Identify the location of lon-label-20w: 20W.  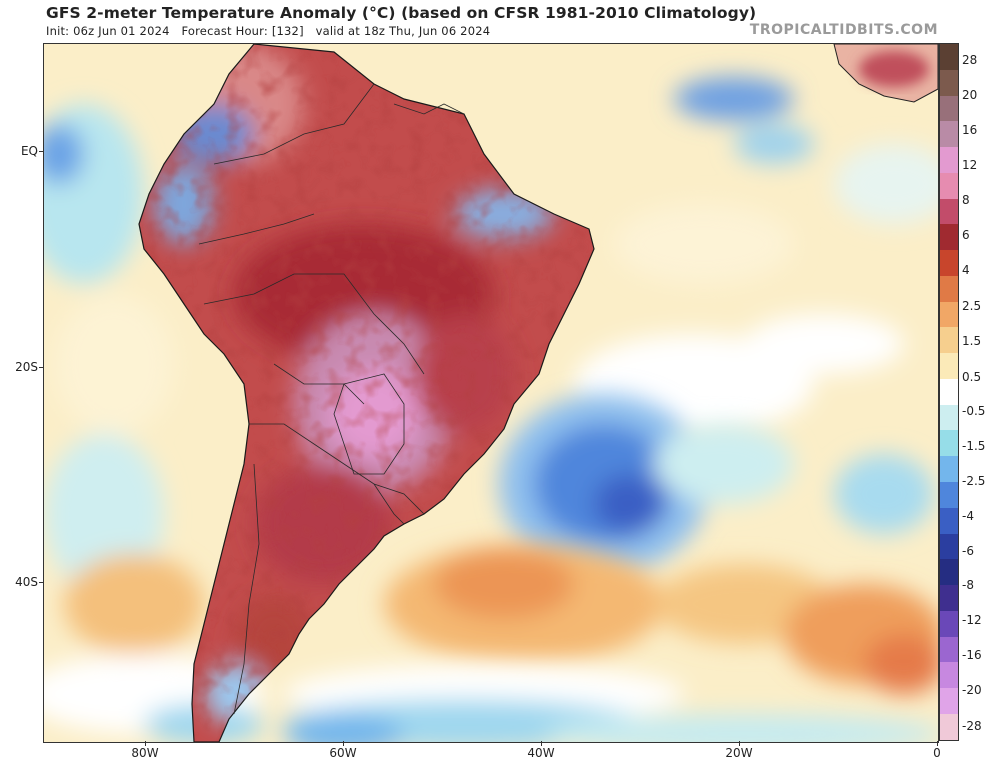
(739, 753).